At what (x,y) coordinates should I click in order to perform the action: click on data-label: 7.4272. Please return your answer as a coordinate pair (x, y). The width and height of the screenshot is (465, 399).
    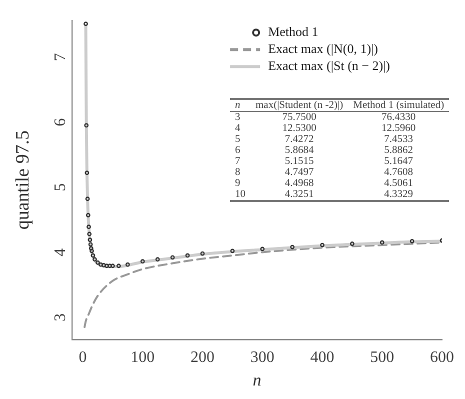
    Looking at the image, I should click on (299, 139).